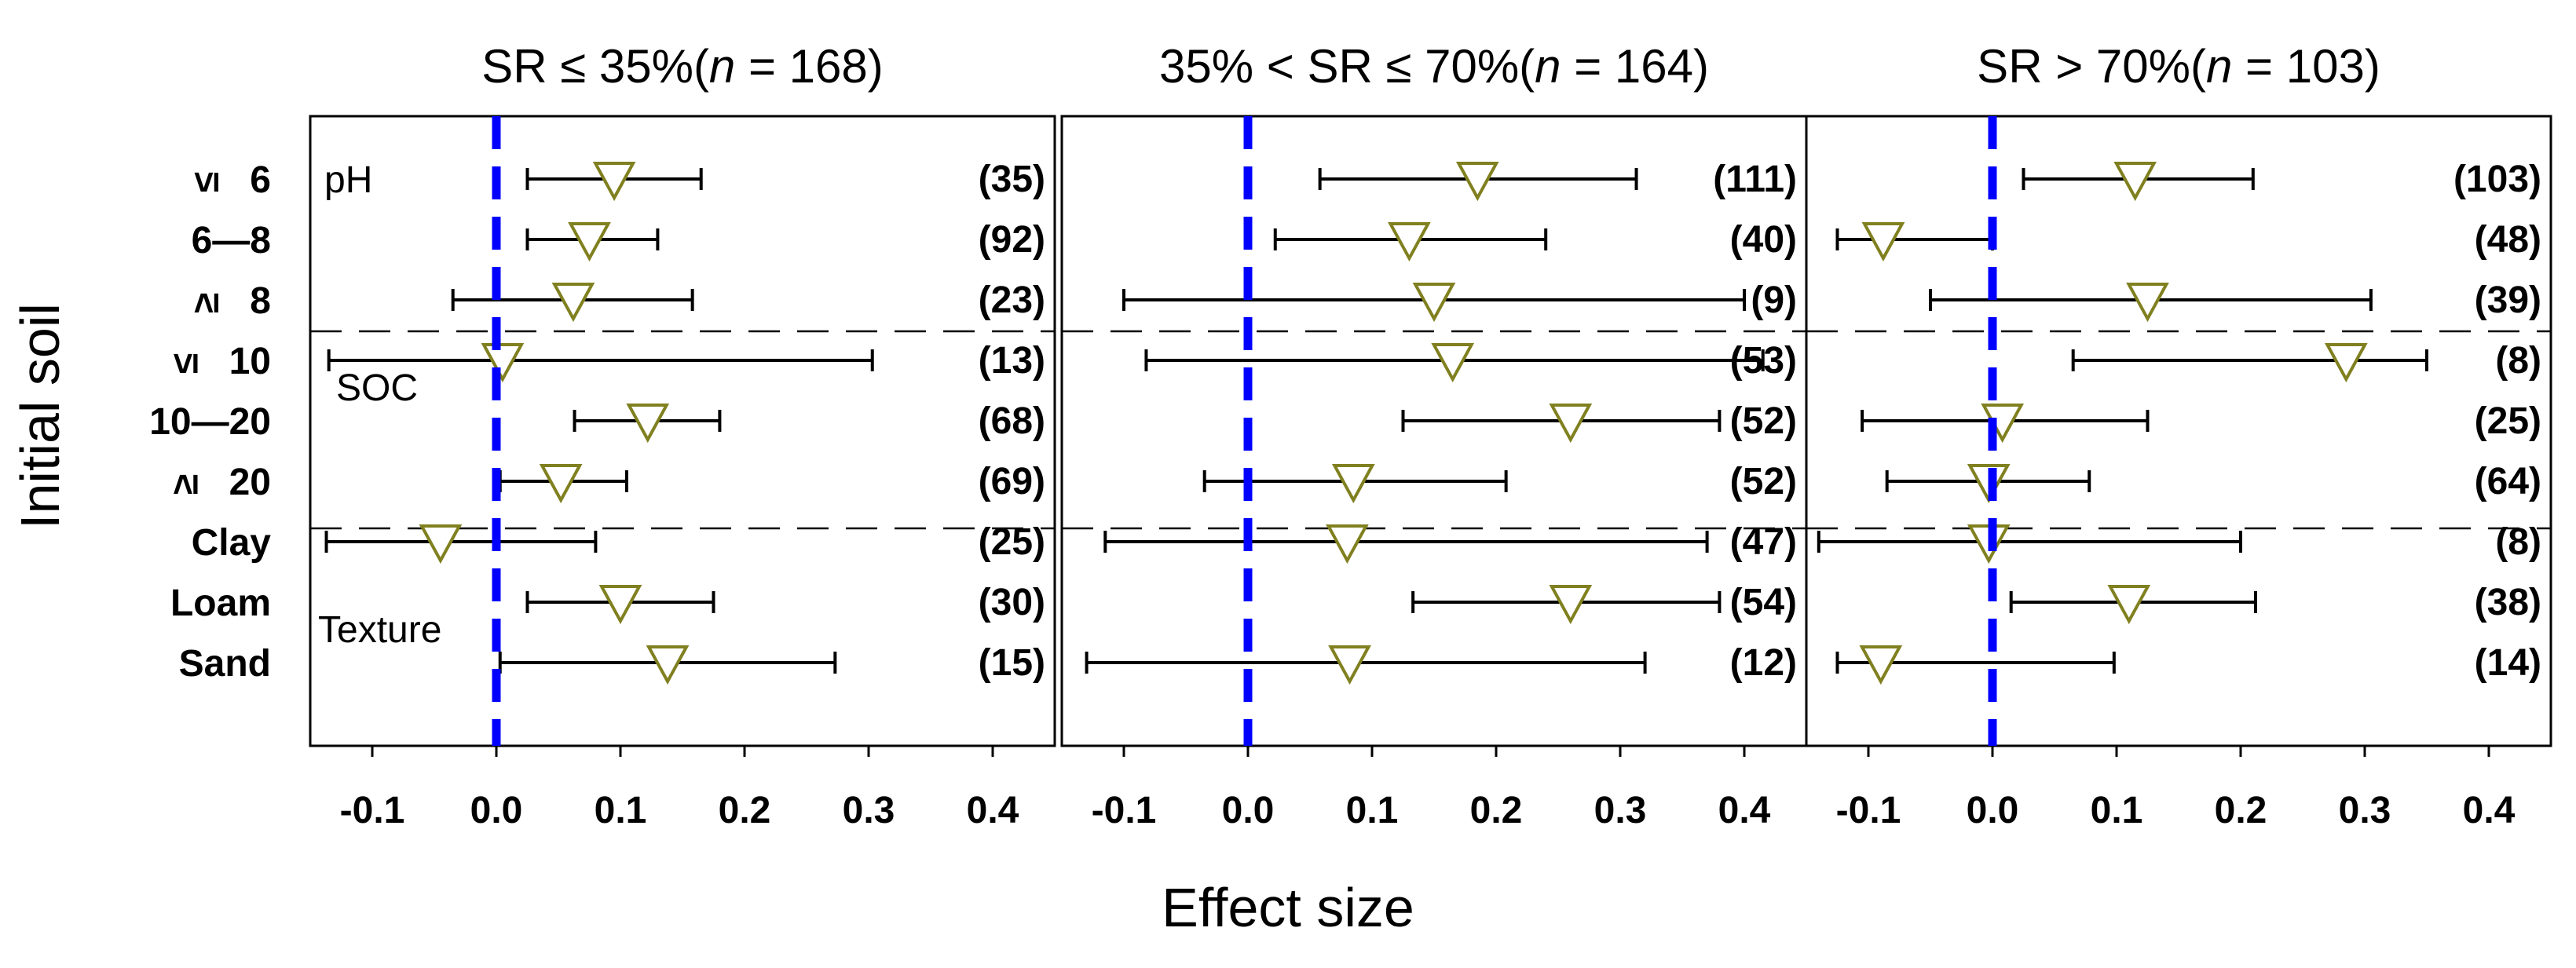  What do you see at coordinates (2497, 179) in the screenshot?
I see `sample-count: (103)` at bounding box center [2497, 179].